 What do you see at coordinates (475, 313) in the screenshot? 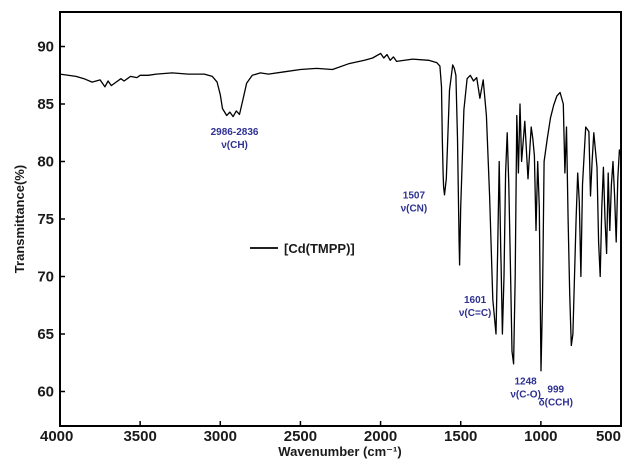
I see `peak-annotation-label: ν(C=C)` at bounding box center [475, 313].